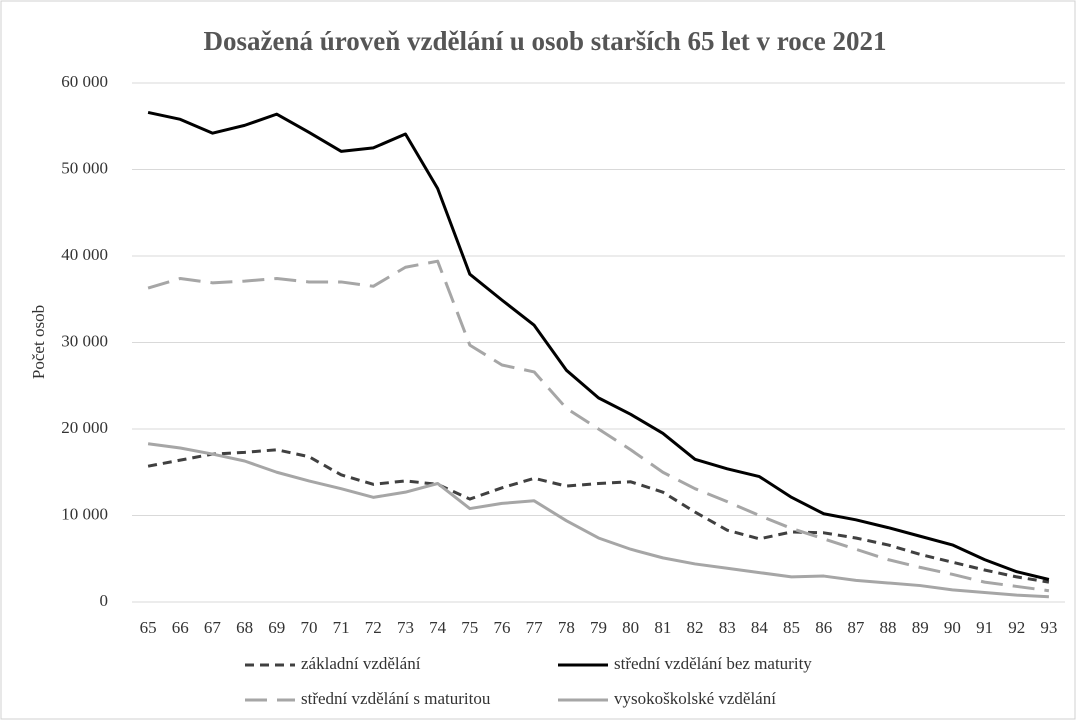 Image resolution: width=1076 pixels, height=720 pixels. Describe the element at coordinates (952, 627) in the screenshot. I see `x-tick-label: 90` at that location.